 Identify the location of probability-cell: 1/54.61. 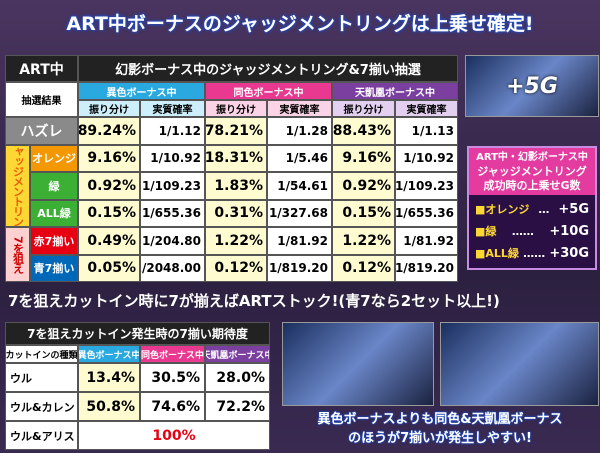
(299, 186).